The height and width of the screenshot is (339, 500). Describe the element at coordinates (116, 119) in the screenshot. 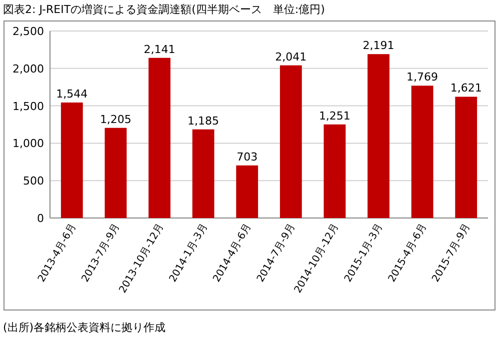

I see `data-label: 1,205` at that location.